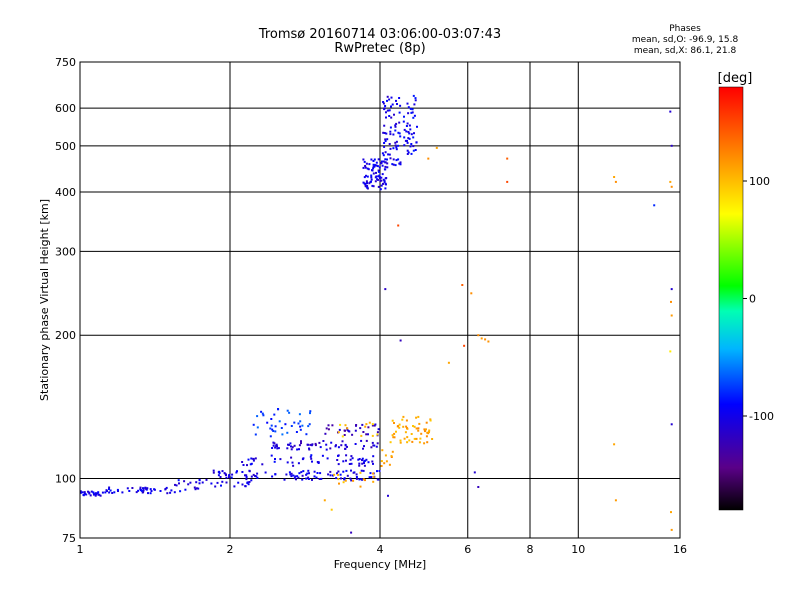 The image size is (800, 600). What do you see at coordinates (69, 538) in the screenshot?
I see `y-tick-label: 75` at bounding box center [69, 538].